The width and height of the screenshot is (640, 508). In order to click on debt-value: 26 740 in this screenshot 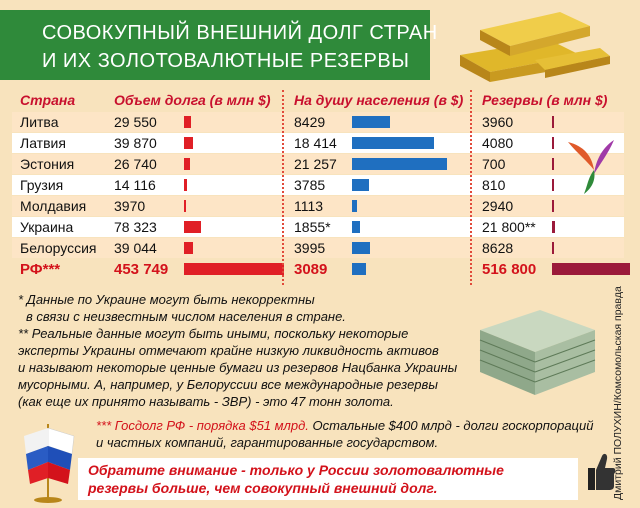, I will do `click(135, 164)`.